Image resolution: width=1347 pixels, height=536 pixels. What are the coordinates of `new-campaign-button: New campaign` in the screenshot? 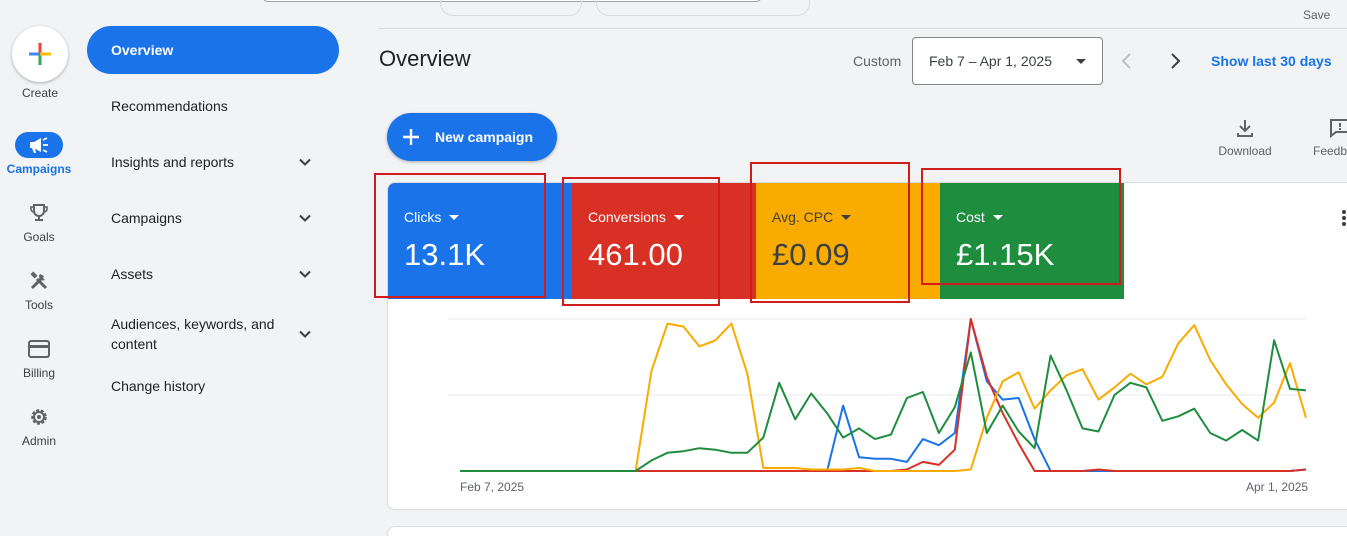 It's located at (472, 137).